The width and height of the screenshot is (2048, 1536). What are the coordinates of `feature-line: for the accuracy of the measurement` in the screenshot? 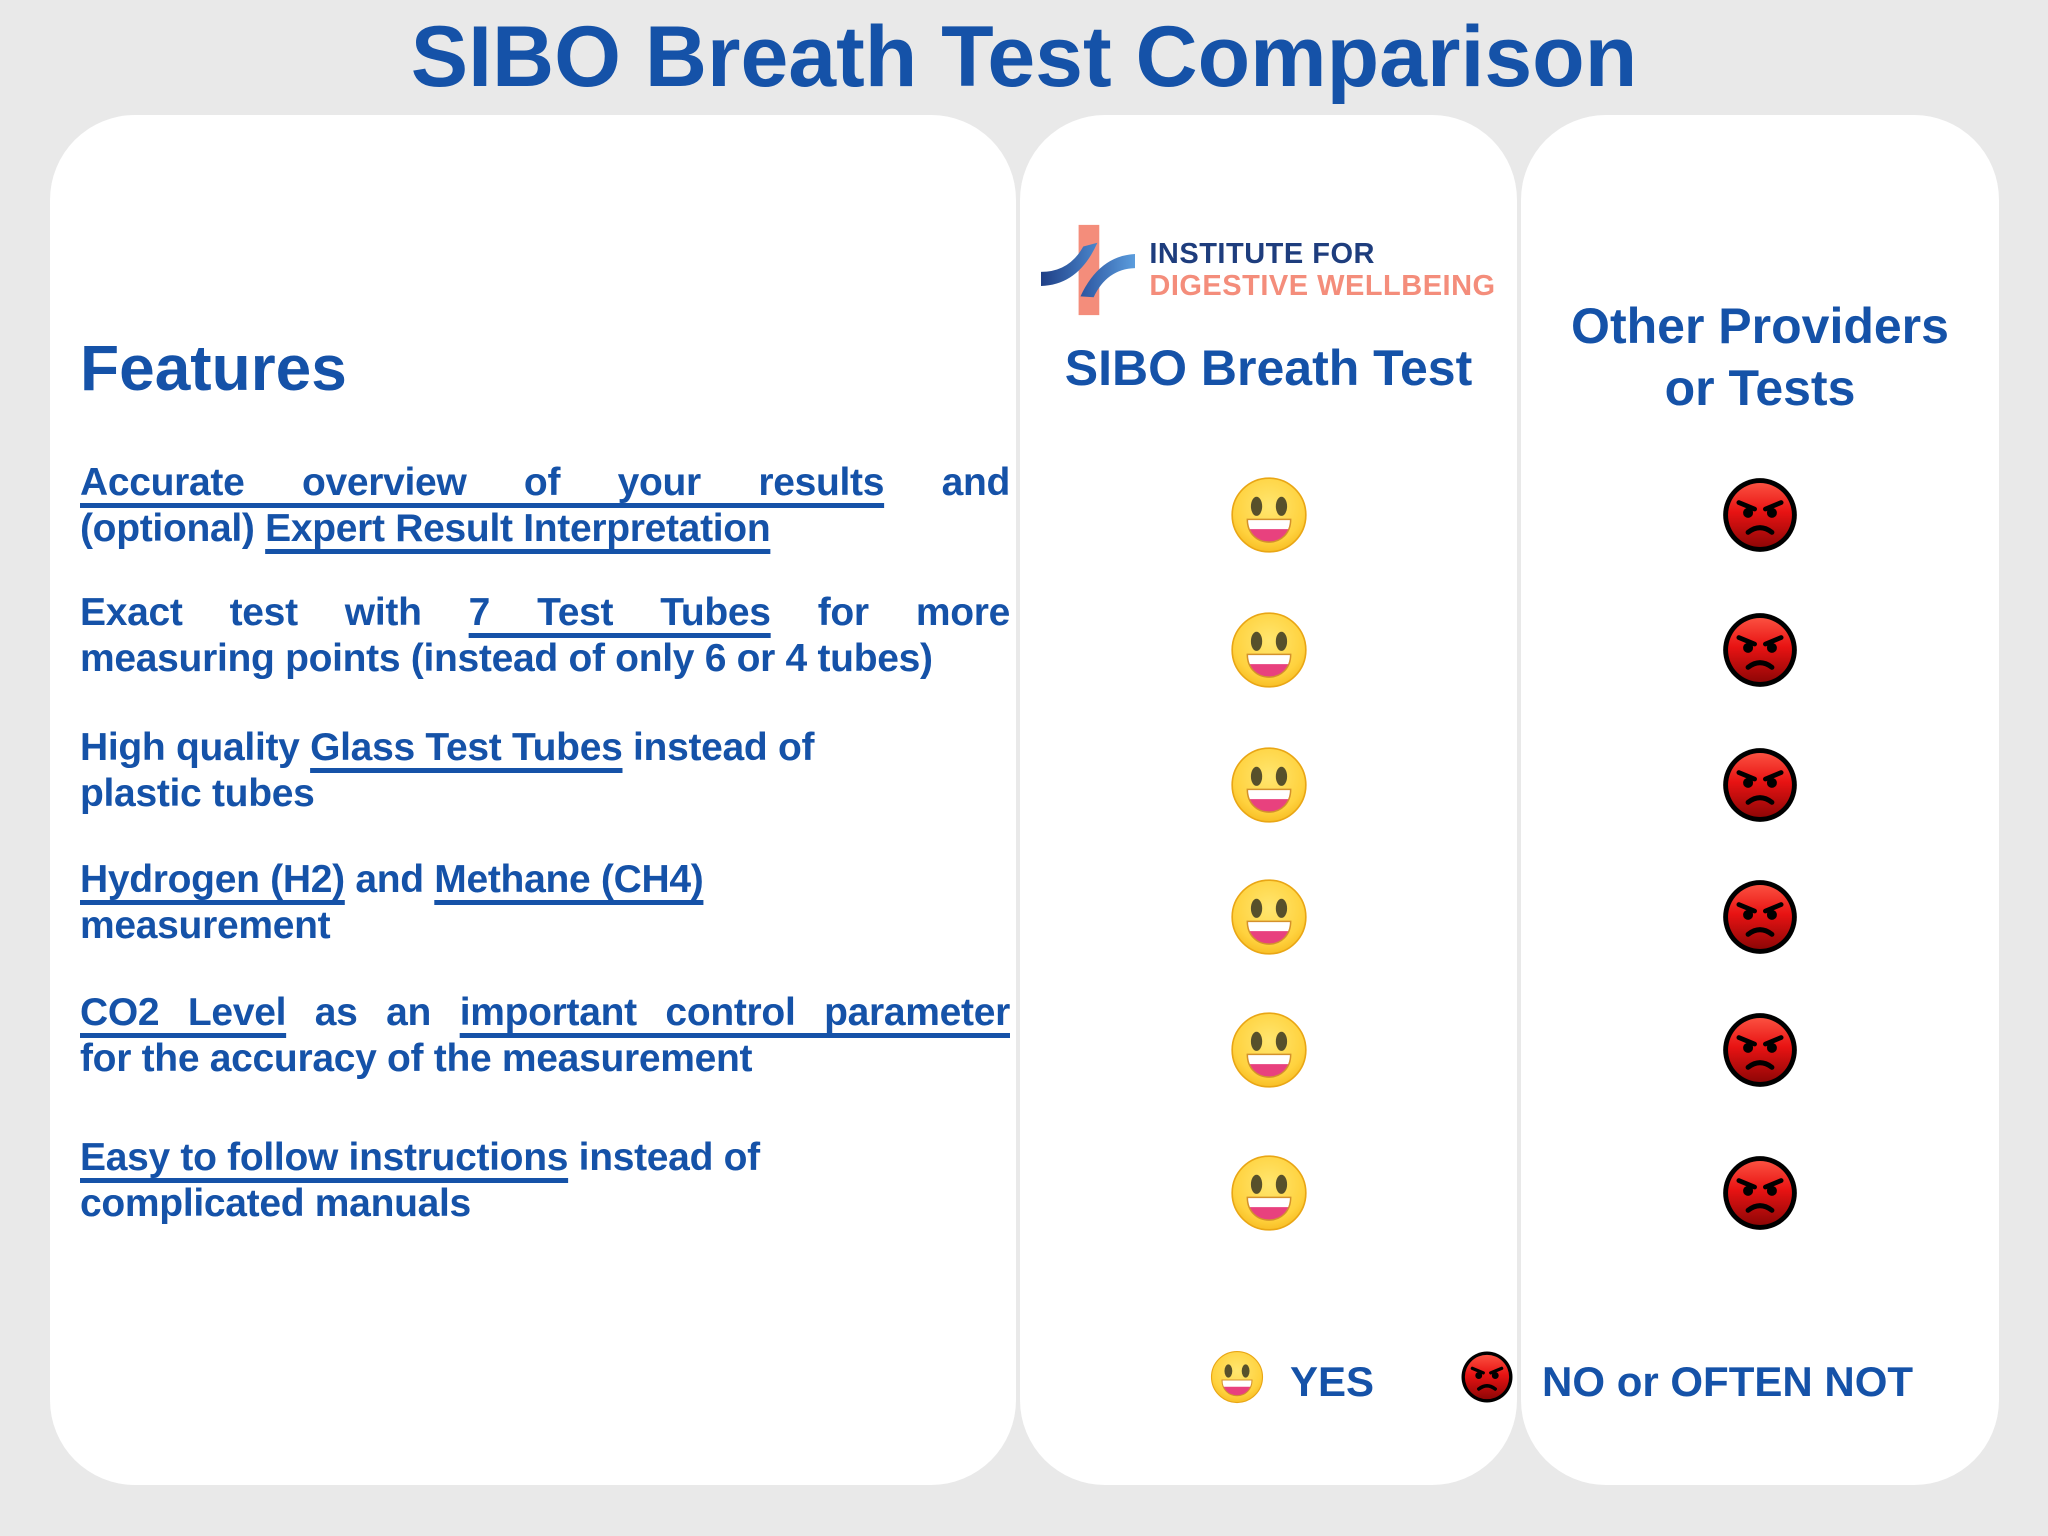 It's located at (545, 1059).